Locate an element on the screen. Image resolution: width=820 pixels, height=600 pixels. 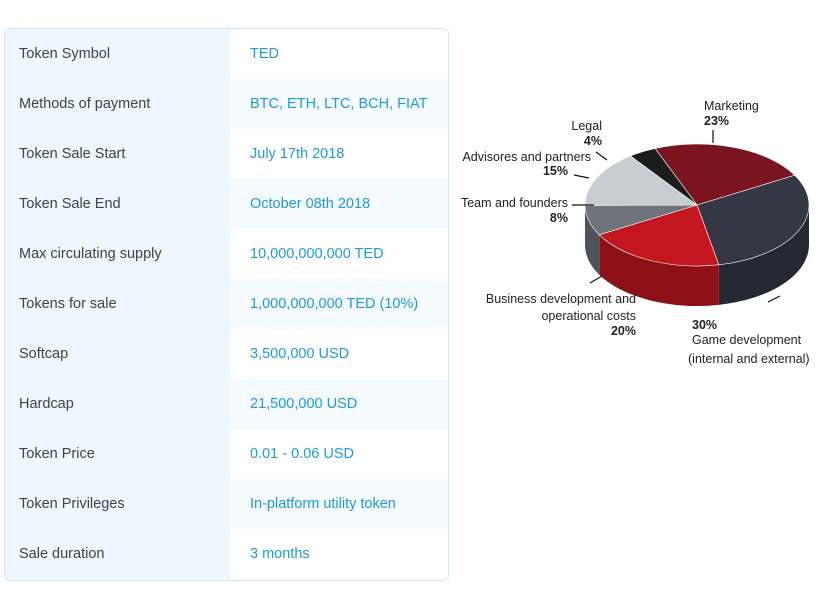
row-label: Sale duration is located at coordinates (117, 554).